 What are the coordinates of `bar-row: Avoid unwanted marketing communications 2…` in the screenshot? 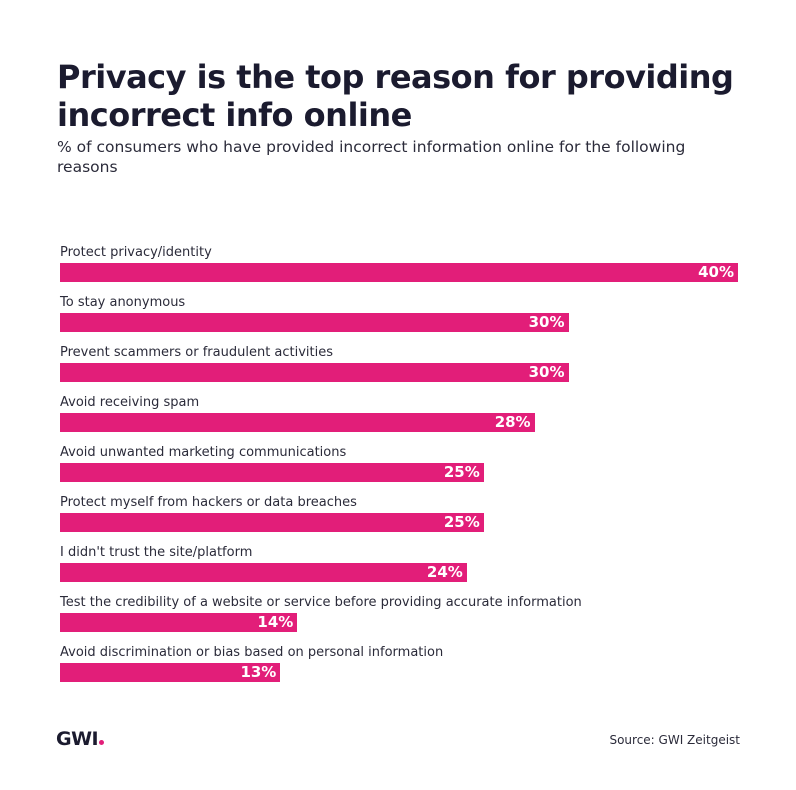 It's located at (410, 465).